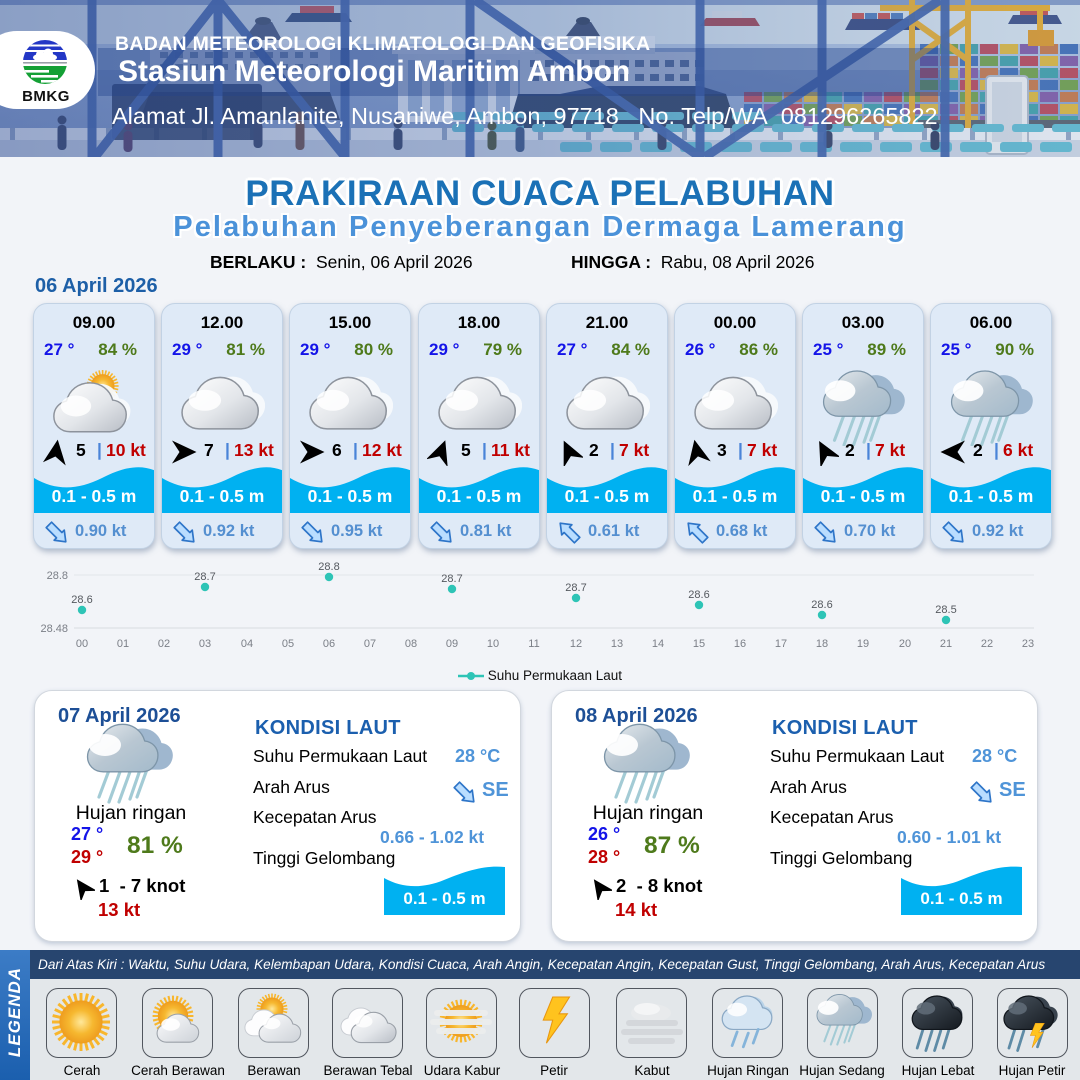 The height and width of the screenshot is (1080, 1080). Describe the element at coordinates (247, 644) in the screenshot. I see `svg-text: 04` at that location.